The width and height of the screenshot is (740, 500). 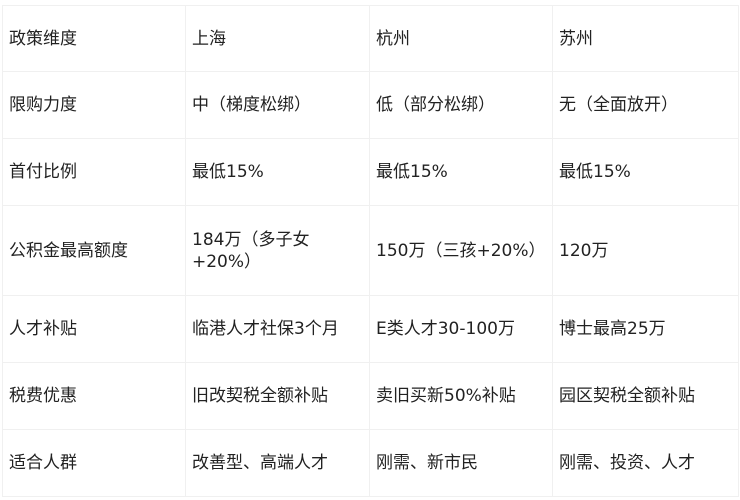 I want to click on table-cell: 改善型、高端人才, so click(x=277, y=463).